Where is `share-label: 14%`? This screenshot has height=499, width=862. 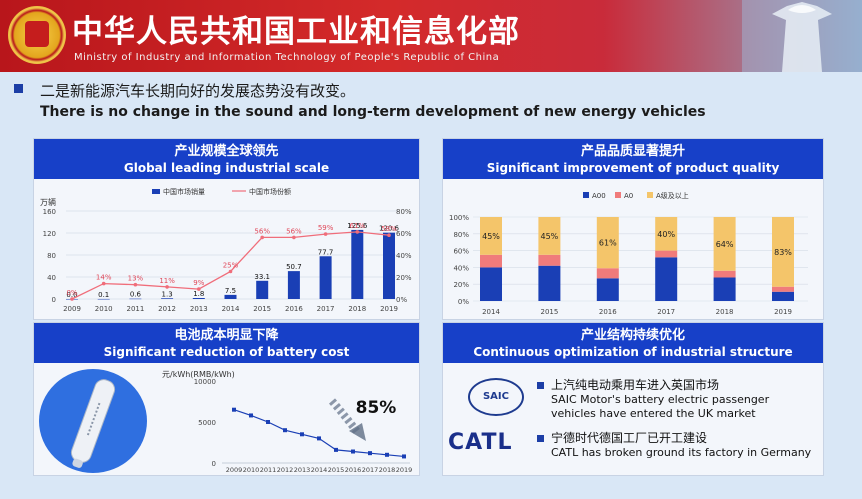
share-label: 14% is located at coordinates (104, 278).